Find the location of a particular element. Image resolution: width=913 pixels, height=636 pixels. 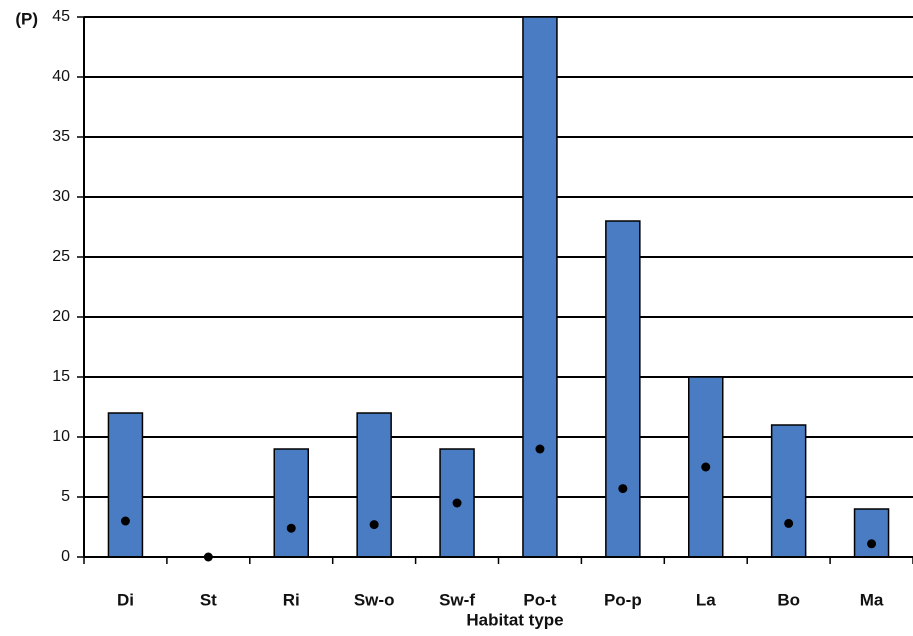

y-tick-label: 30 is located at coordinates (61, 196).